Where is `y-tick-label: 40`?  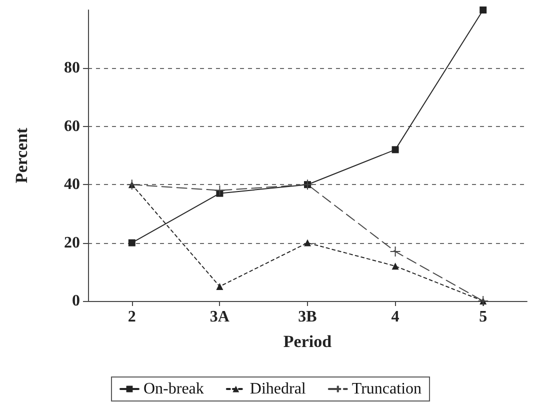 y-tick-label: 40 is located at coordinates (72, 185).